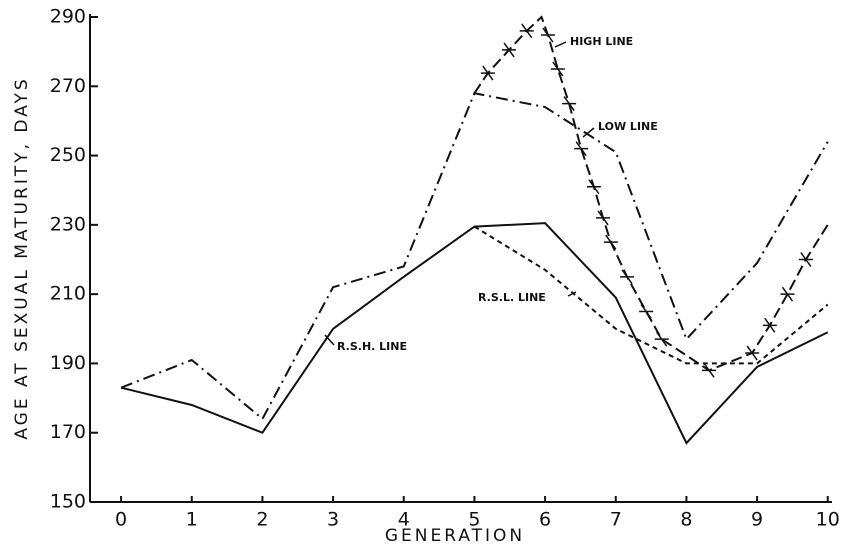 The image size is (849, 546). I want to click on series-label: R.S.H. LINE, so click(372, 346).